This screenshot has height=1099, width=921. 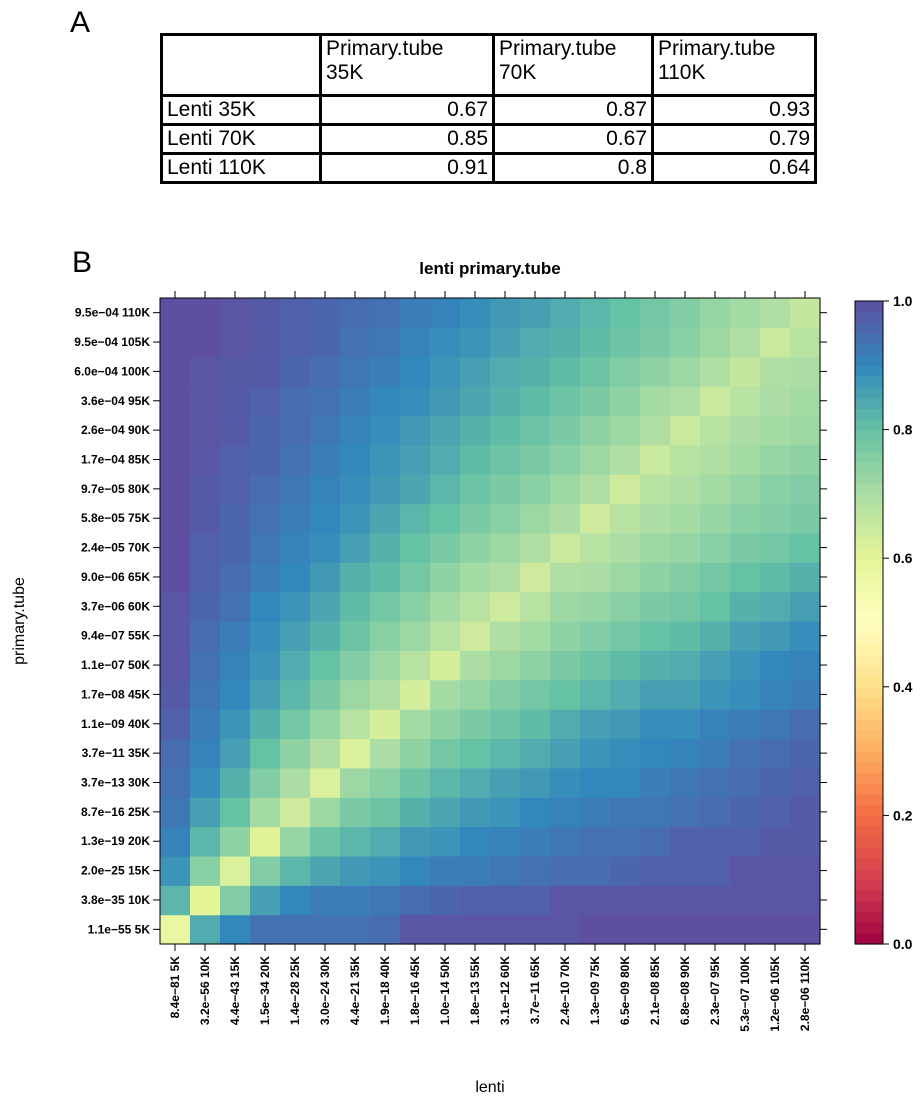 I want to click on y-tick-label: 6.0e−04 100K, so click(x=112, y=371).